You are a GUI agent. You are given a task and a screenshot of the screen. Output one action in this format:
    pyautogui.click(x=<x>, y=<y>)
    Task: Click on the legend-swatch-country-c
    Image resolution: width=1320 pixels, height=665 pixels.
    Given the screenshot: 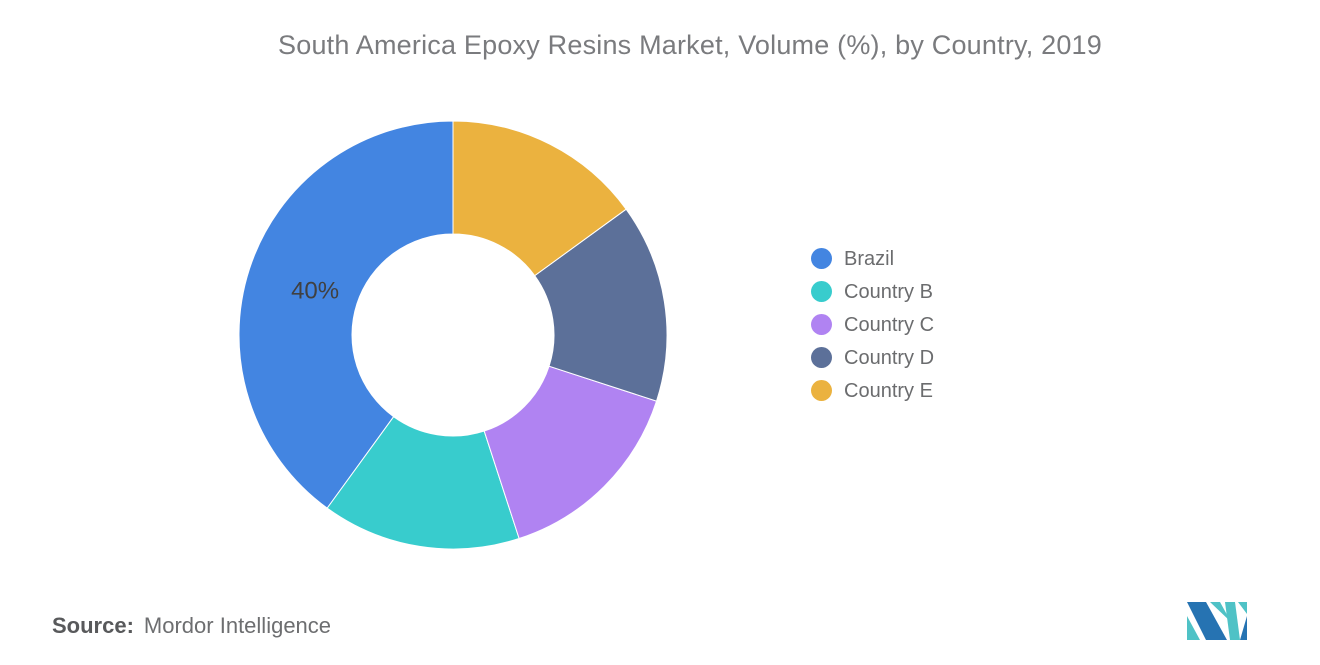 What is the action you would take?
    pyautogui.click(x=821, y=324)
    